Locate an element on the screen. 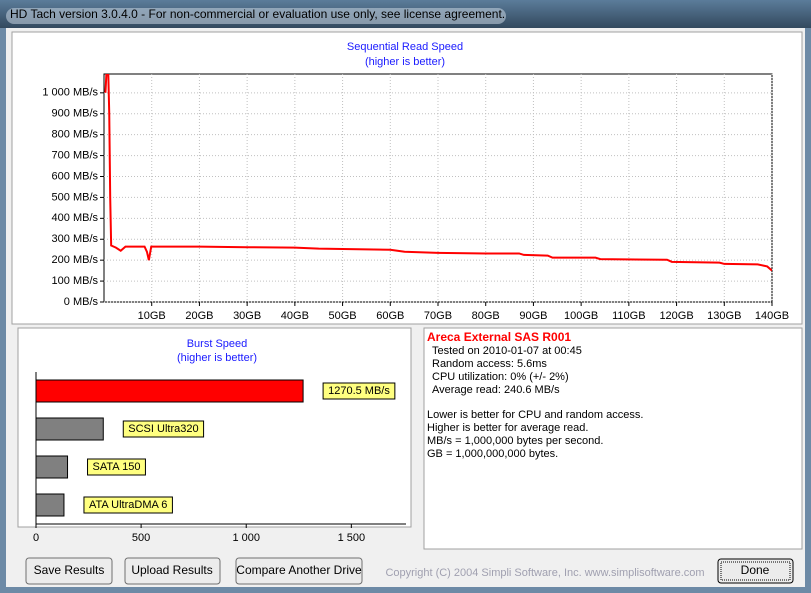  button-label: Upload Results is located at coordinates (171, 570).